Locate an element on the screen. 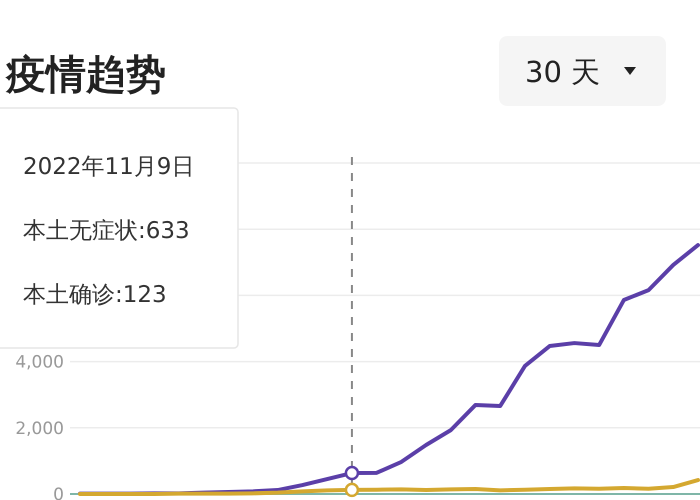  chart-title: 疫情趋势 is located at coordinates (85, 75).